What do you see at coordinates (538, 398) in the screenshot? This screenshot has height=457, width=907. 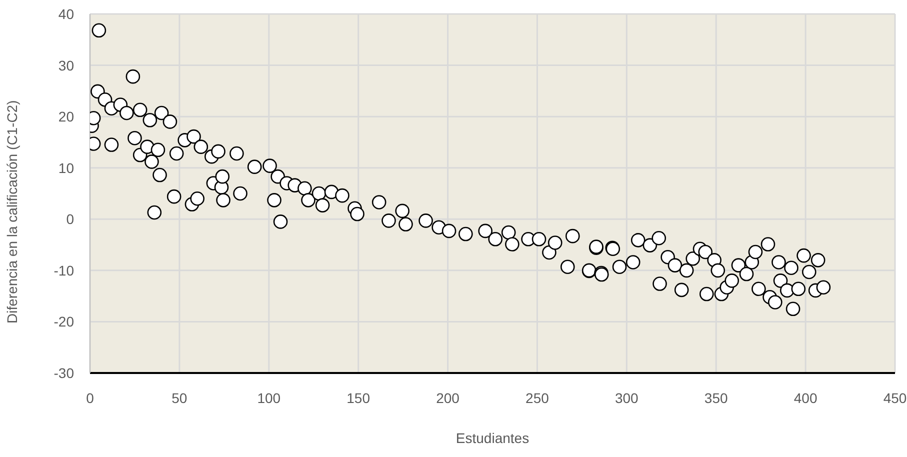 I see `x-tick-label: 250` at bounding box center [538, 398].